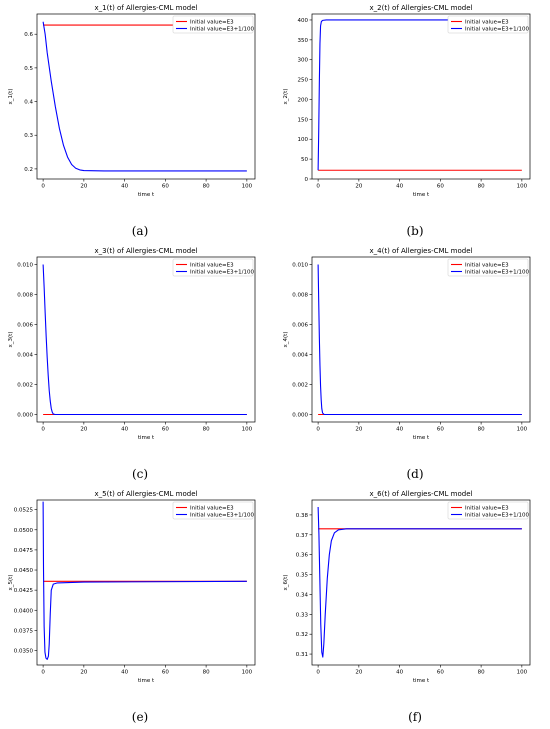  I want to click on y-tick-label: 0.5, so click(28, 69).